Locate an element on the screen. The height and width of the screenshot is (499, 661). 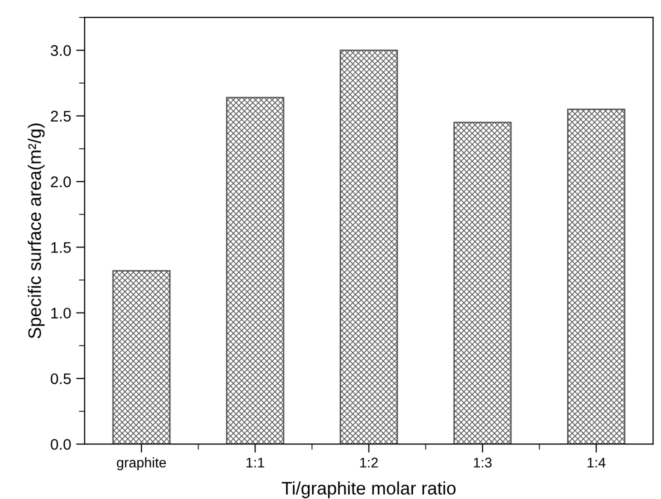
y-tick-label: 1.5 is located at coordinates (61, 247).